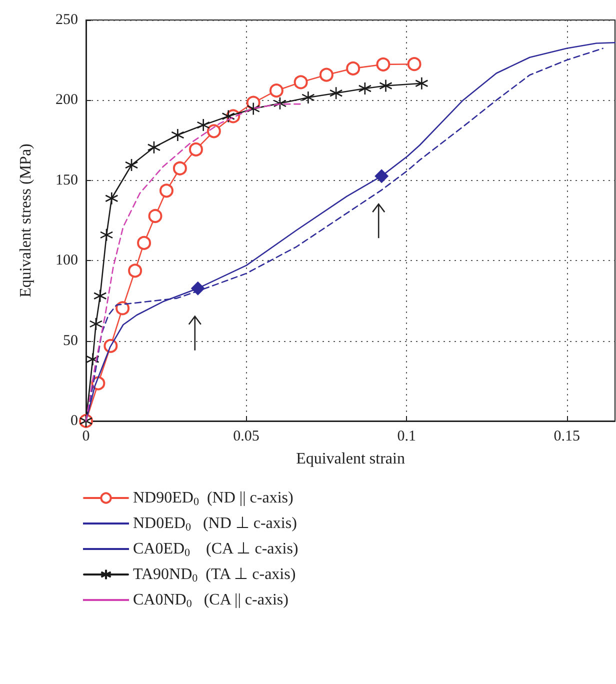 This screenshot has width=616, height=684. What do you see at coordinates (67, 180) in the screenshot?
I see `y-tick-label: 150` at bounding box center [67, 180].